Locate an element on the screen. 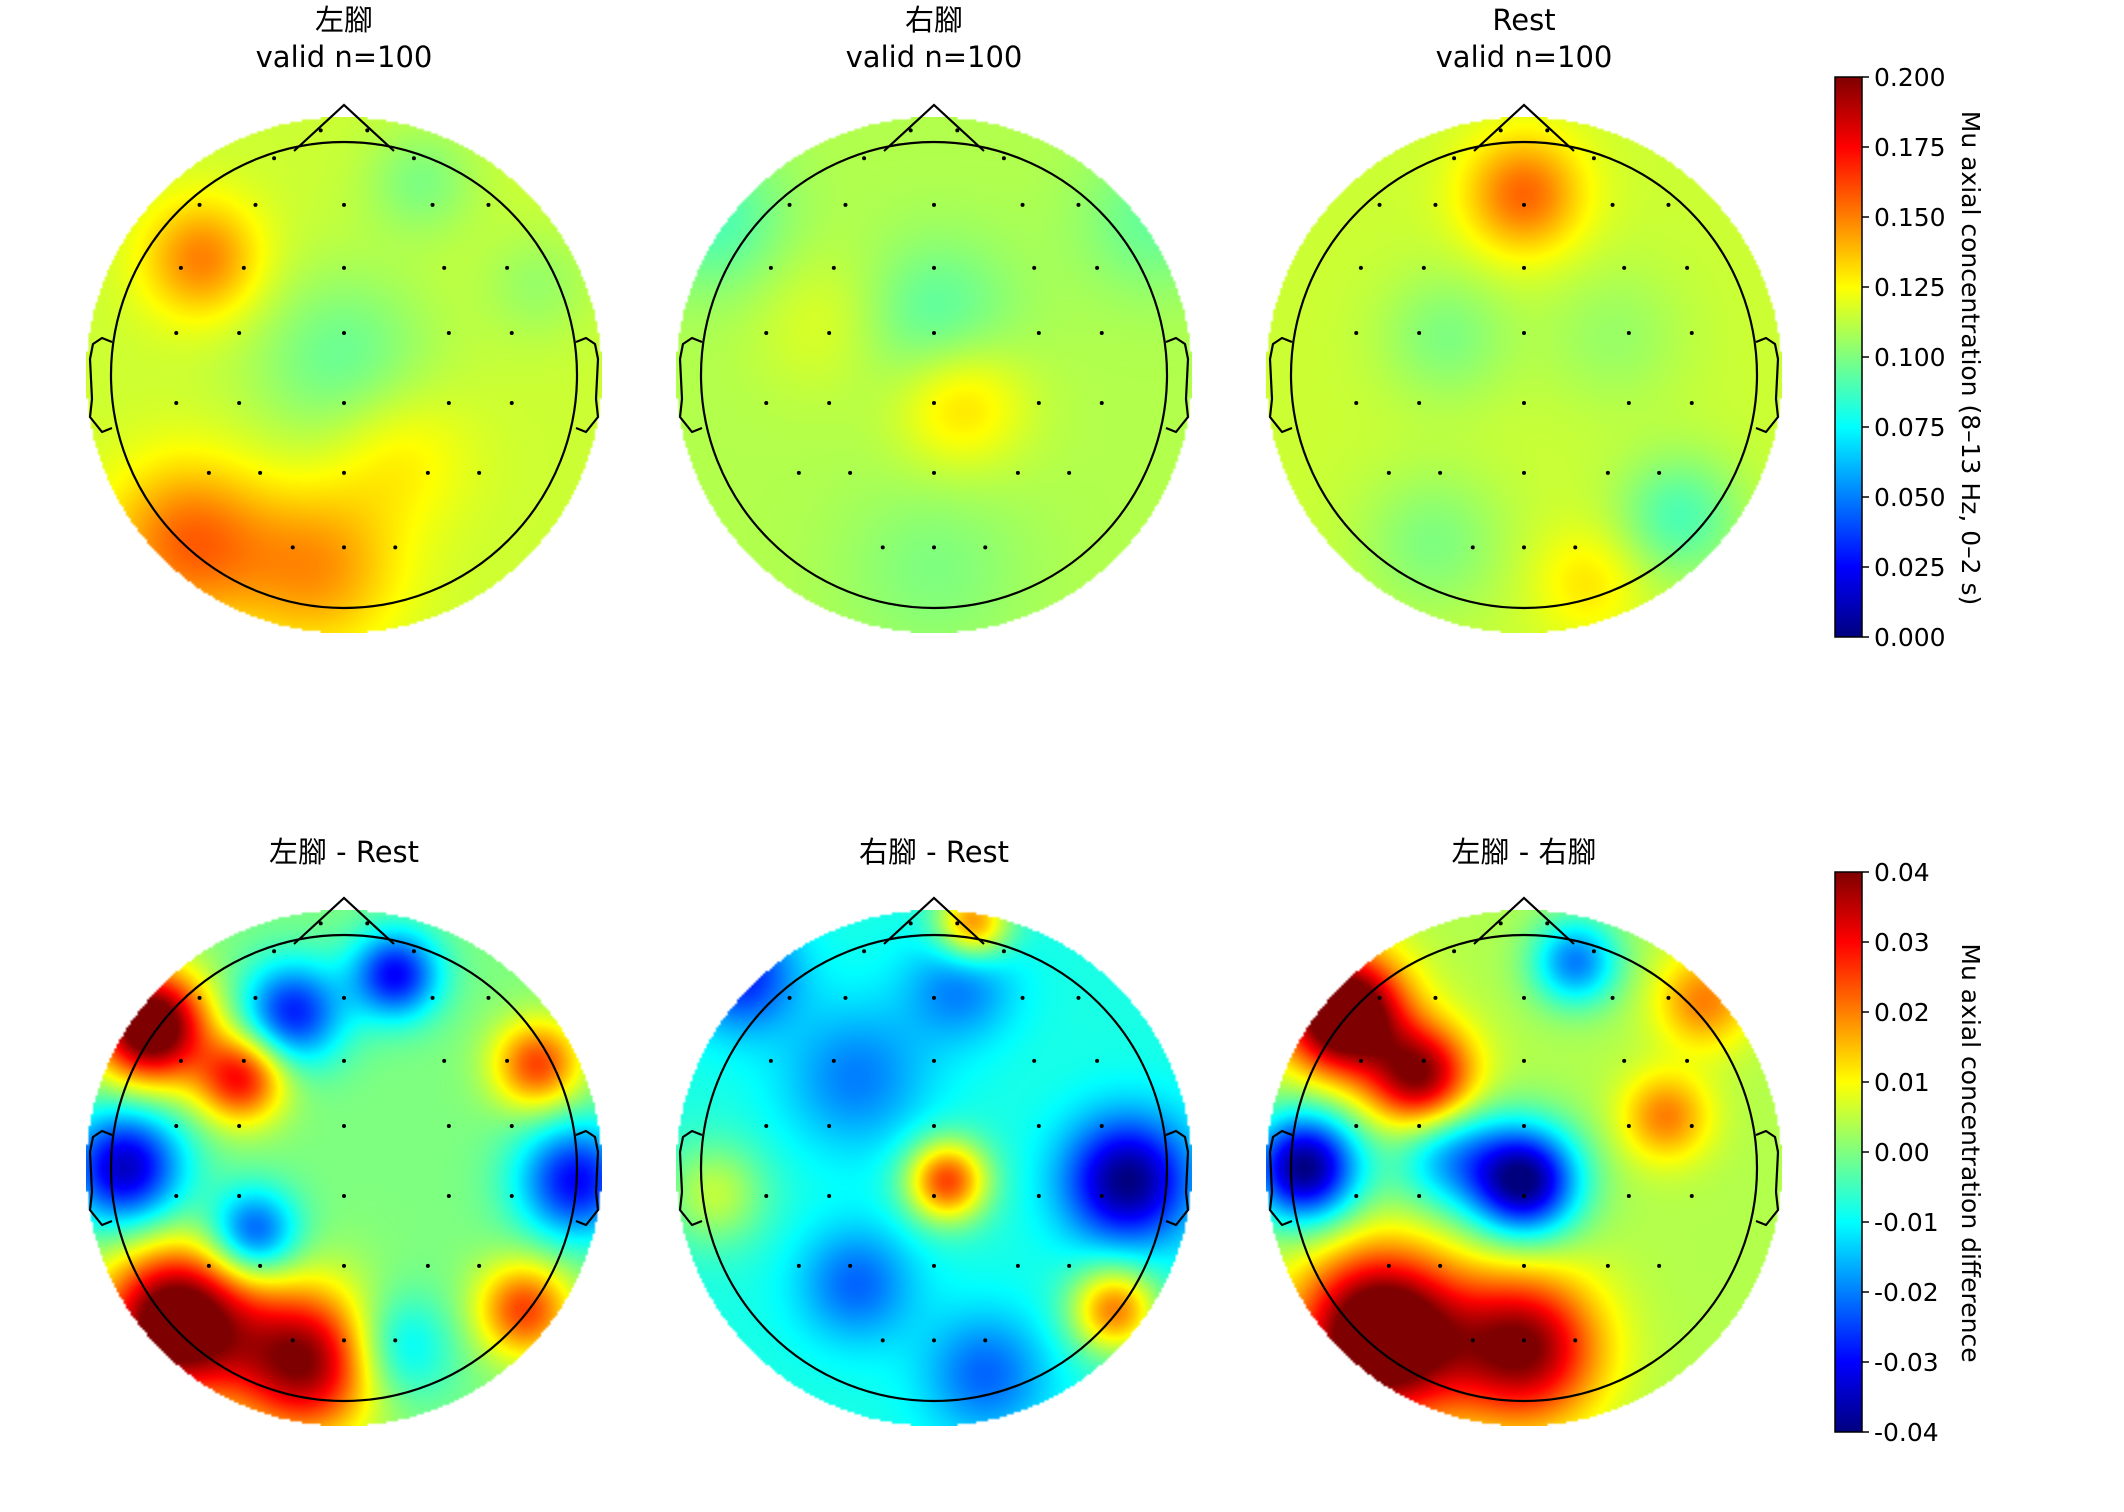  colorbar-tick-label: 0.050 is located at coordinates (1910, 497).